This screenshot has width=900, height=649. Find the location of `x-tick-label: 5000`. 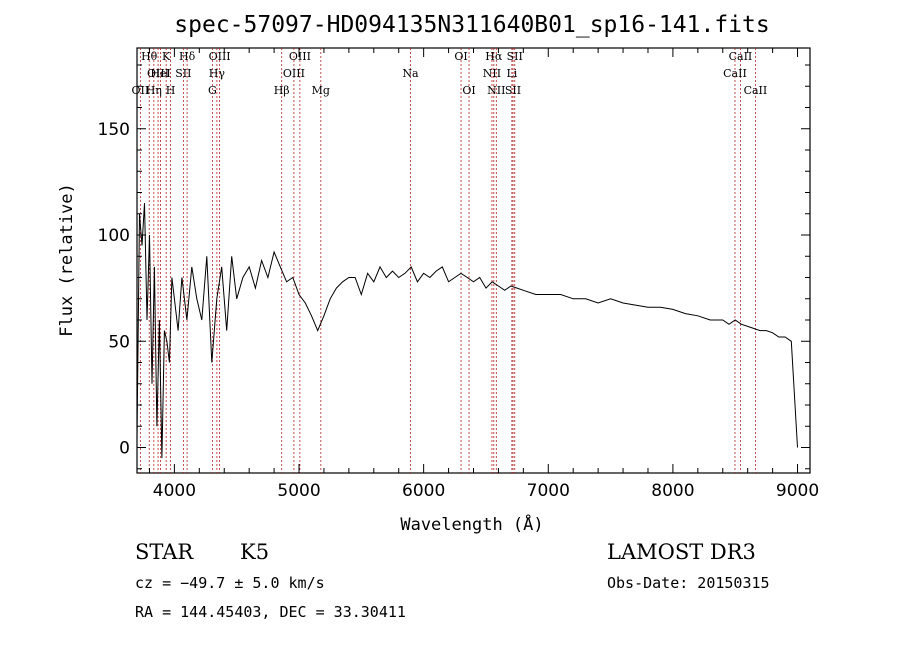

x-tick-label: 5000 is located at coordinates (298, 491).